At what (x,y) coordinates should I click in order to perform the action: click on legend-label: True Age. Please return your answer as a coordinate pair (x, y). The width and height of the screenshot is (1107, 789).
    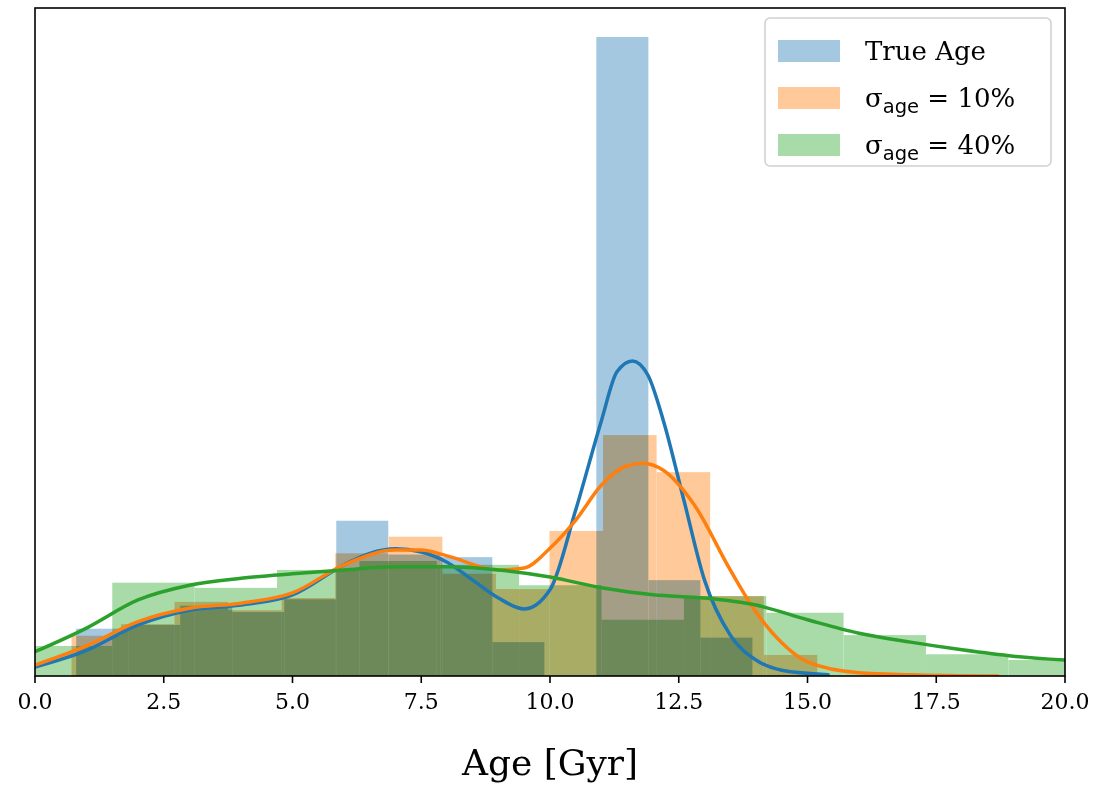
    Looking at the image, I should click on (925, 51).